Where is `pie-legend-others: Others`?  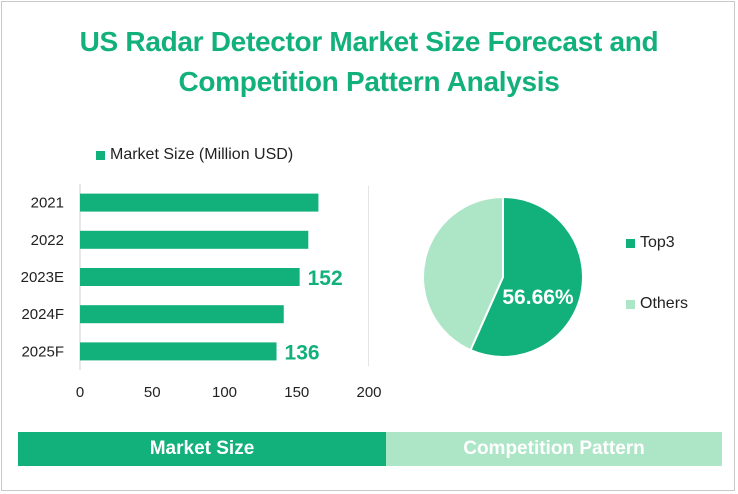
pie-legend-others: Others is located at coordinates (657, 304).